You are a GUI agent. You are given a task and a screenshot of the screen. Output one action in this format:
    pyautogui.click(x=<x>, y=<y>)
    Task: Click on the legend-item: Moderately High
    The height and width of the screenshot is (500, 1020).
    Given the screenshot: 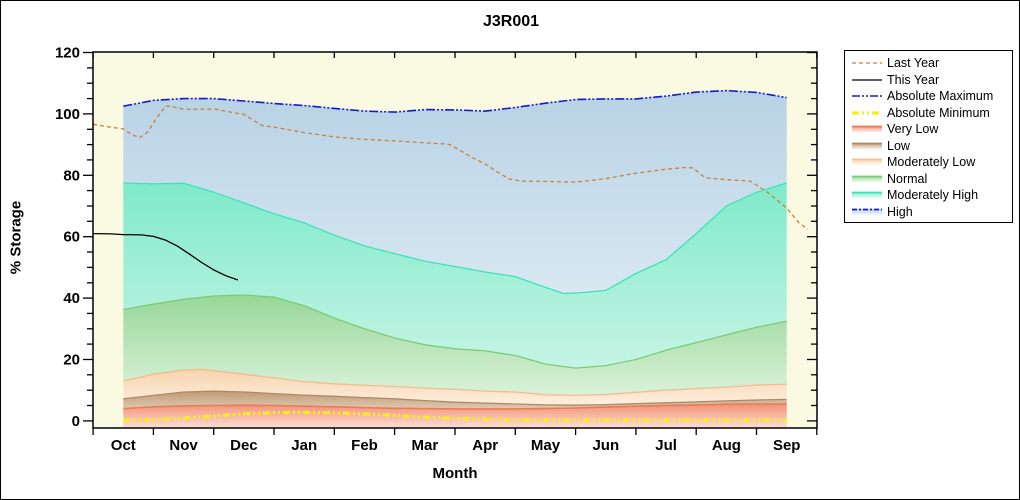 What is the action you would take?
    pyautogui.click(x=931, y=195)
    